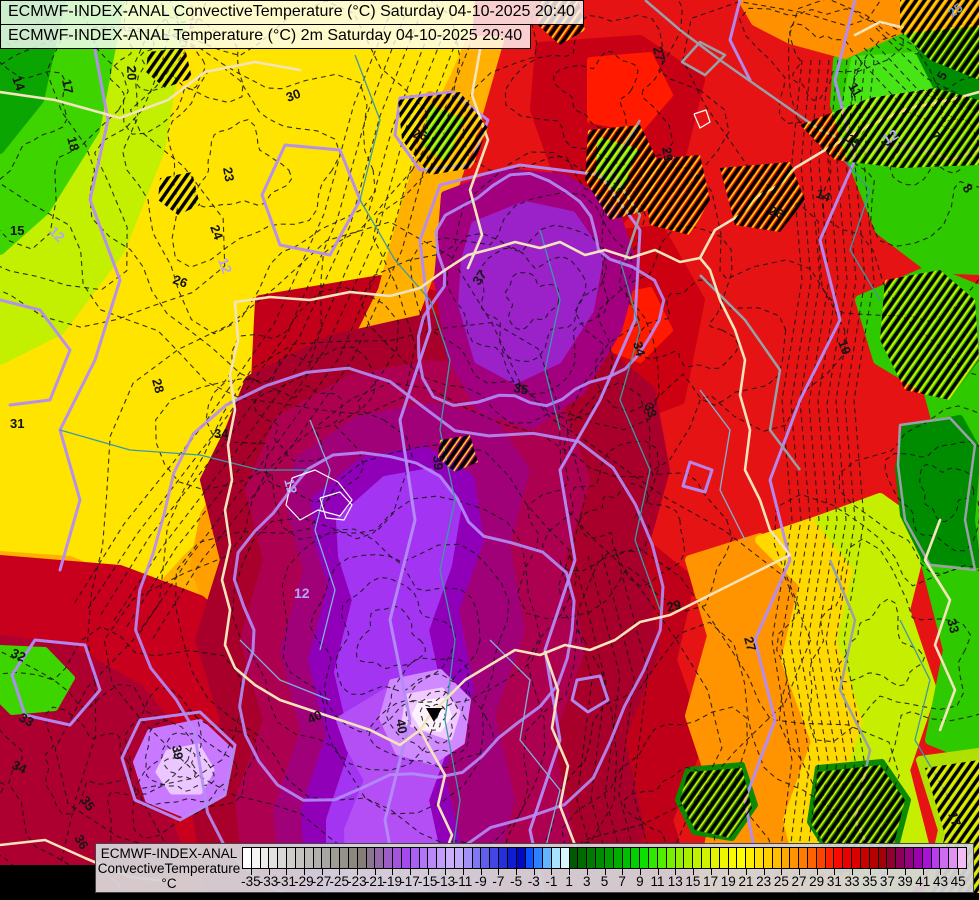 Image resolution: width=979 pixels, height=900 pixels. Describe the element at coordinates (177, 752) in the screenshot. I see `contour-label: 39` at that location.